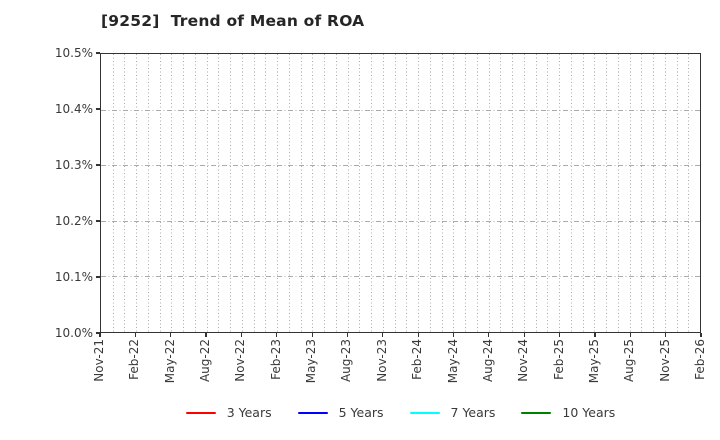  What do you see at coordinates (629, 361) in the screenshot?
I see `x-tick-label: Aug-25` at bounding box center [629, 361].